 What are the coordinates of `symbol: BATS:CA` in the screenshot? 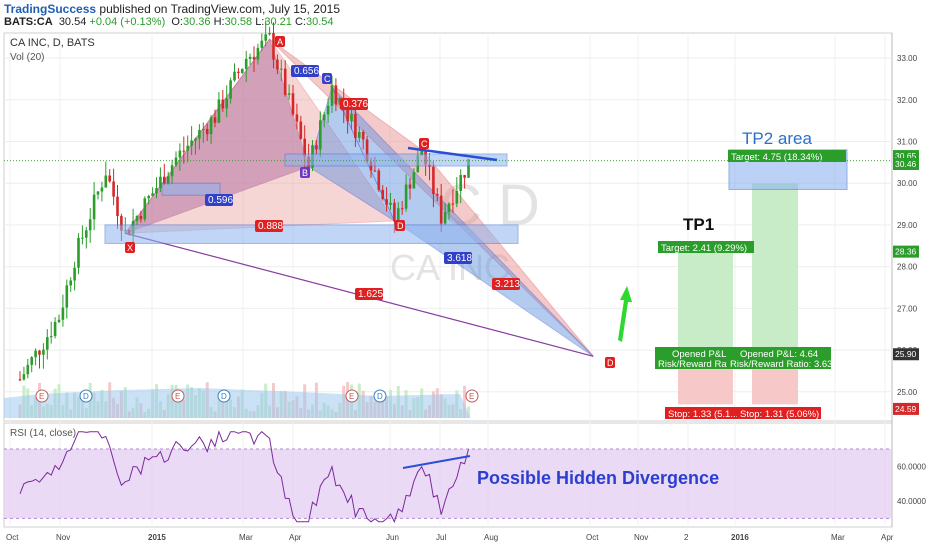 It's located at (28, 22).